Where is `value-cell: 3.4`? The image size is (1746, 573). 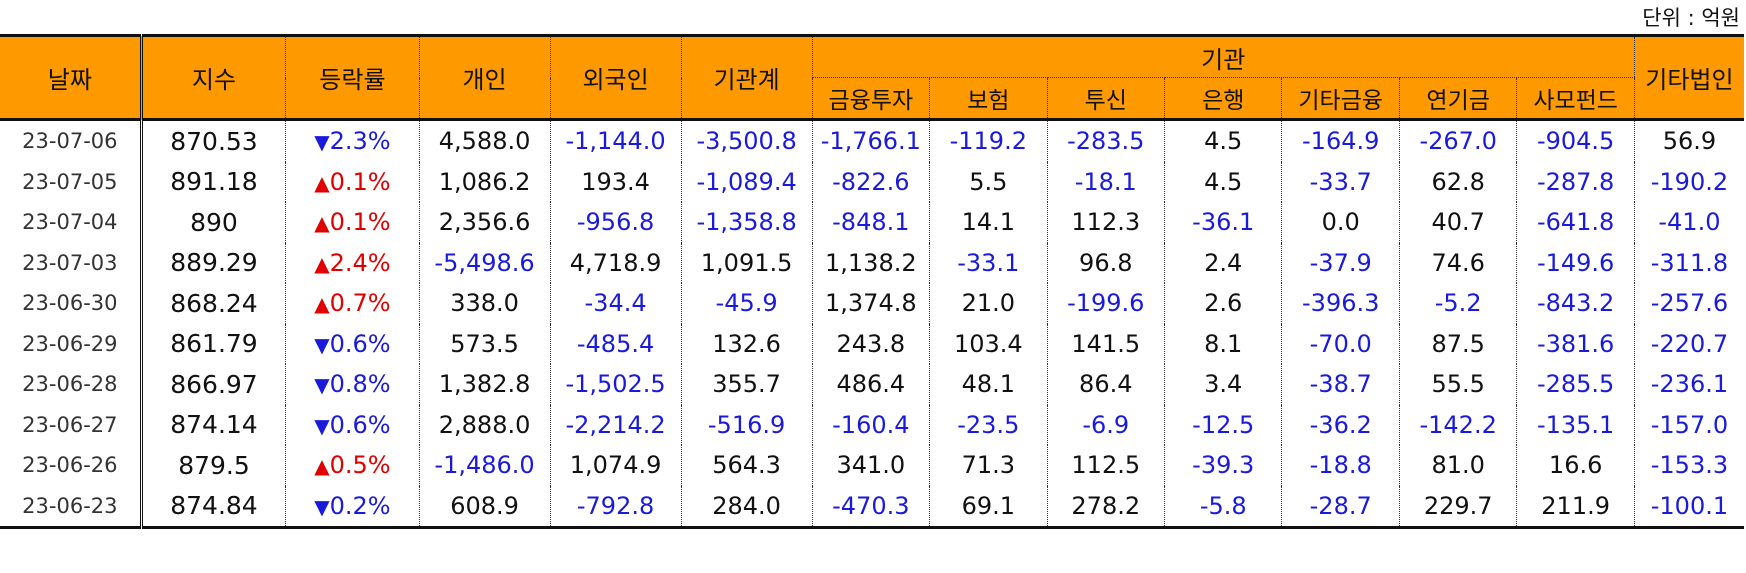
value-cell: 3.4 is located at coordinates (1222, 384).